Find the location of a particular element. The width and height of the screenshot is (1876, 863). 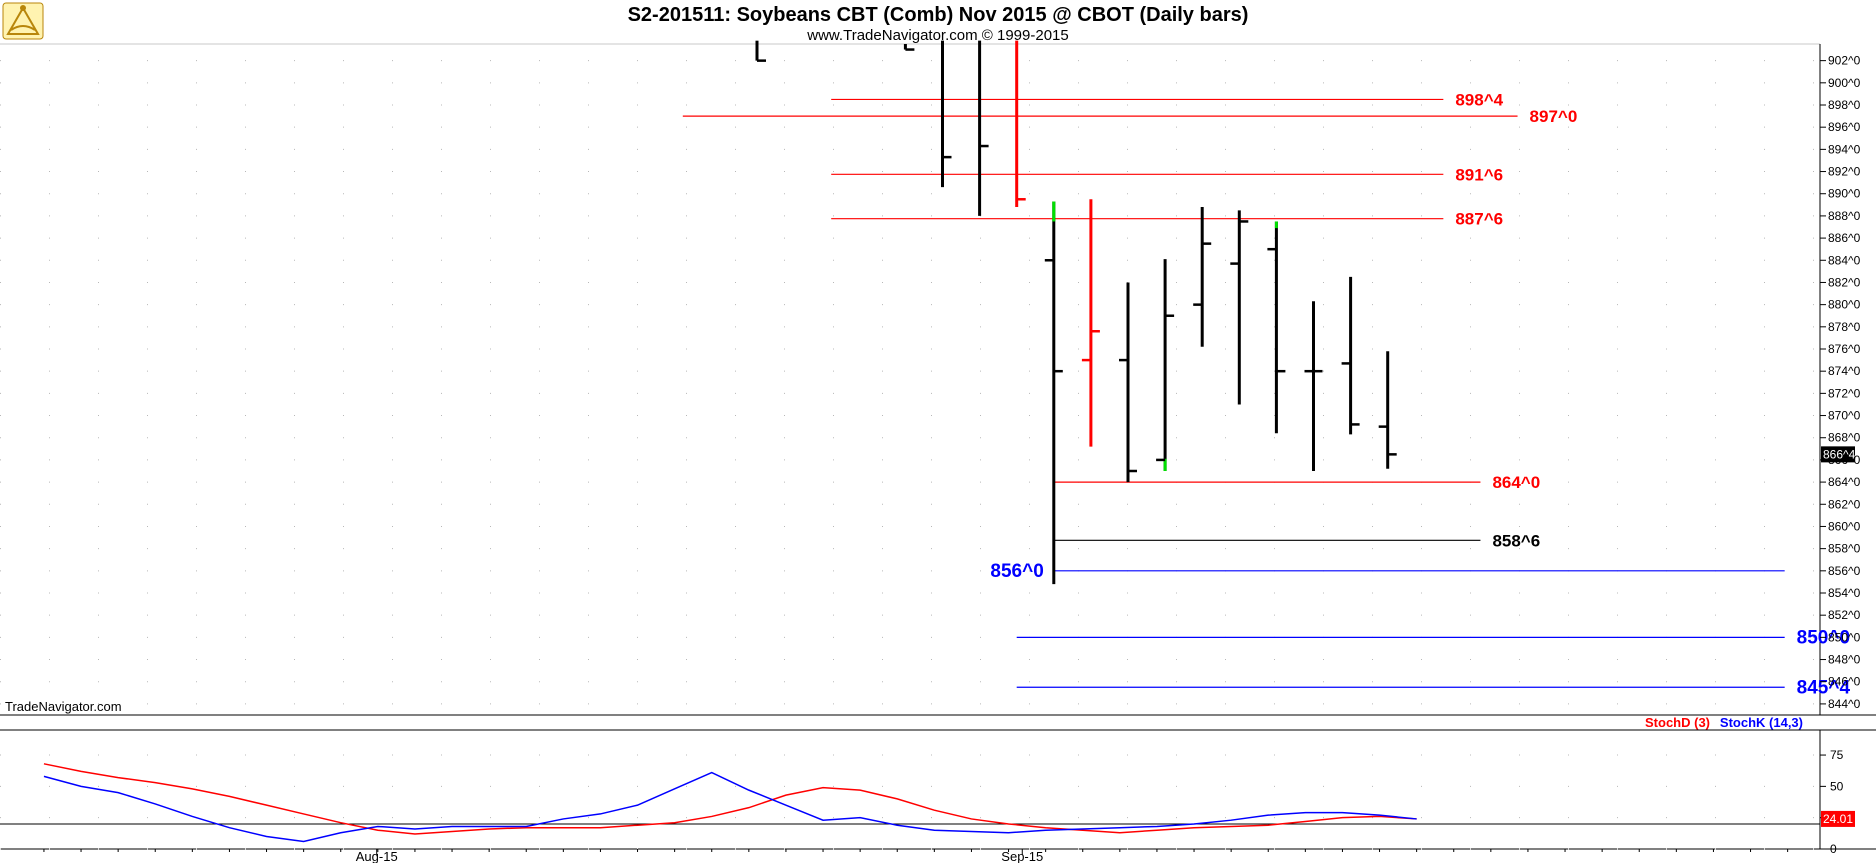

stochastic-grid is located at coordinates (910, 802).